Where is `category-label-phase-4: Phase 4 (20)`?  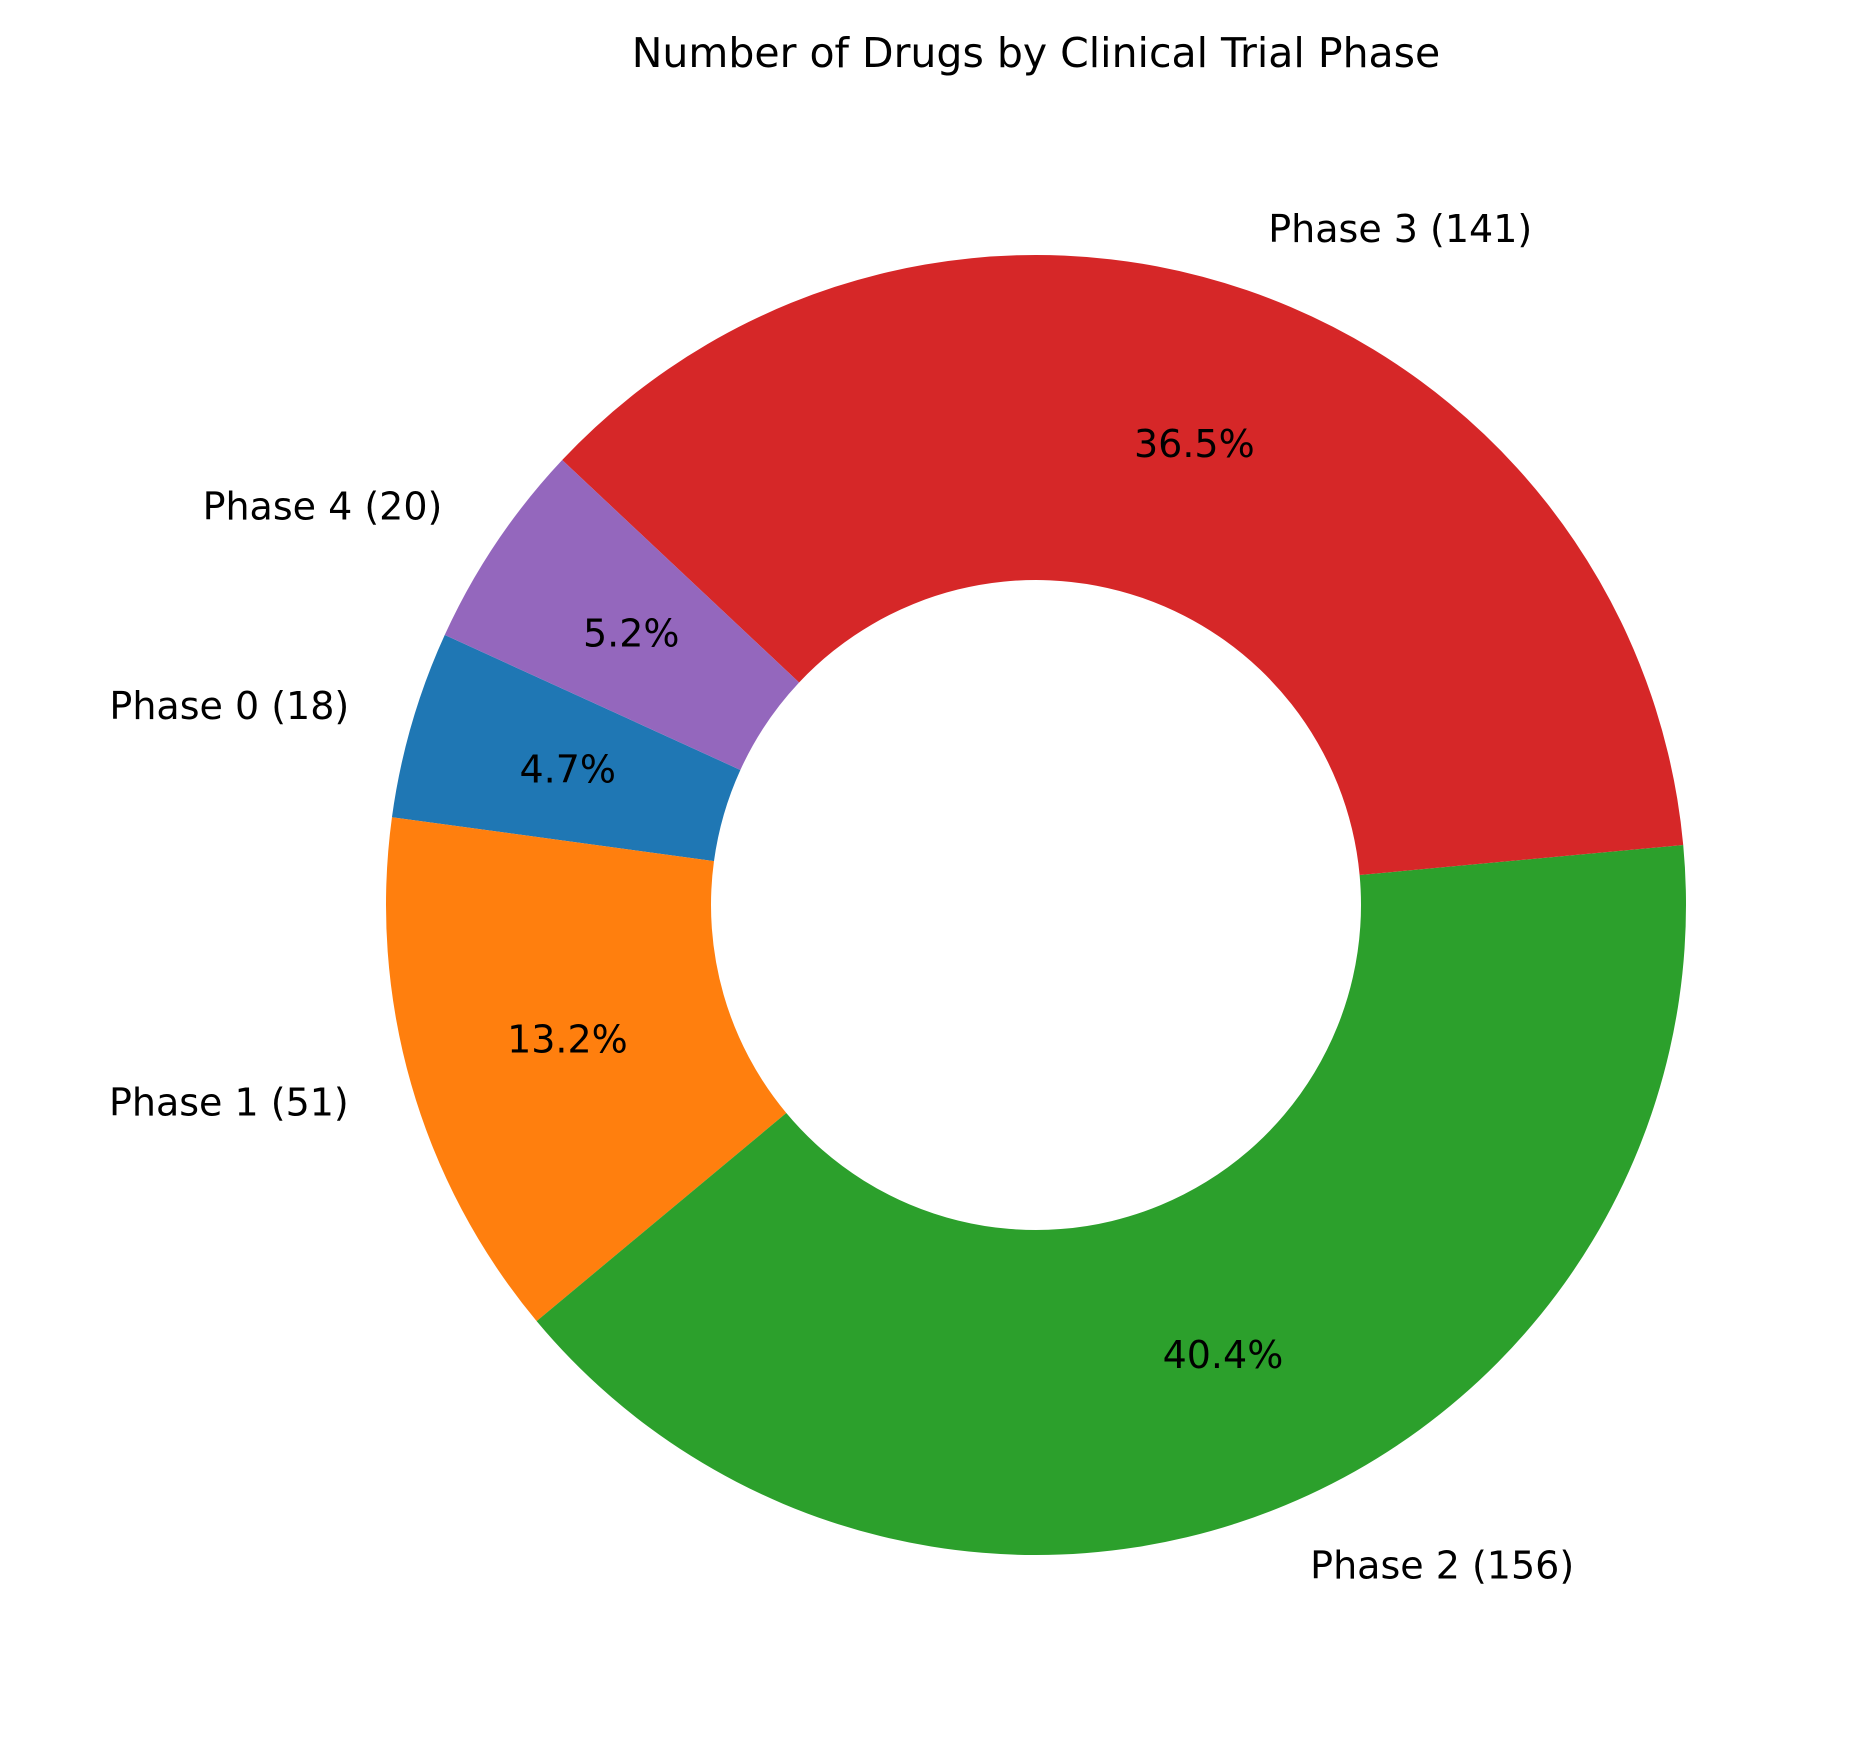
category-label-phase-4: Phase 4 (20) is located at coordinates (323, 506).